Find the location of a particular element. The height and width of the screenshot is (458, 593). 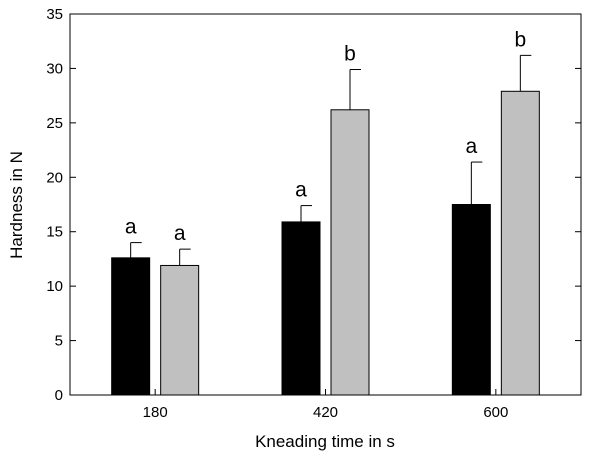

x-tick-label: 420 is located at coordinates (325, 412).